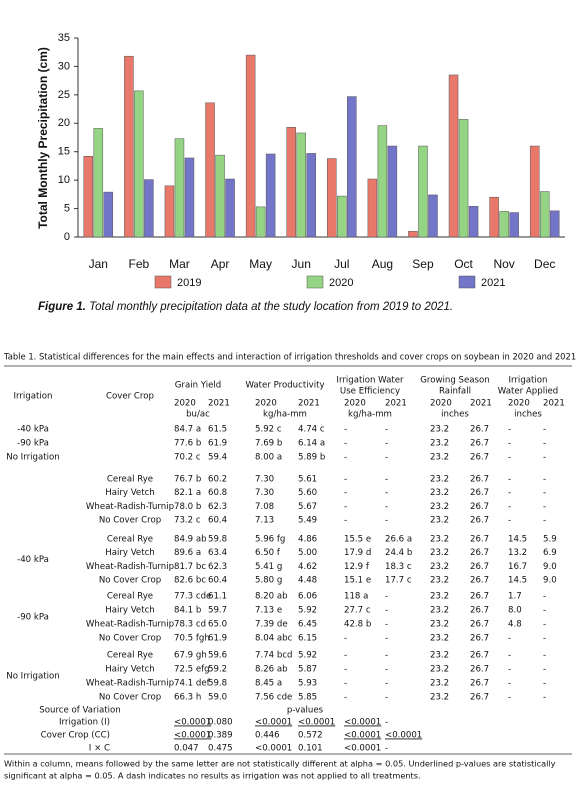 Image resolution: width=576 pixels, height=800 pixels. What do you see at coordinates (220, 723) in the screenshot?
I see `p-value: 0.080` at bounding box center [220, 723].